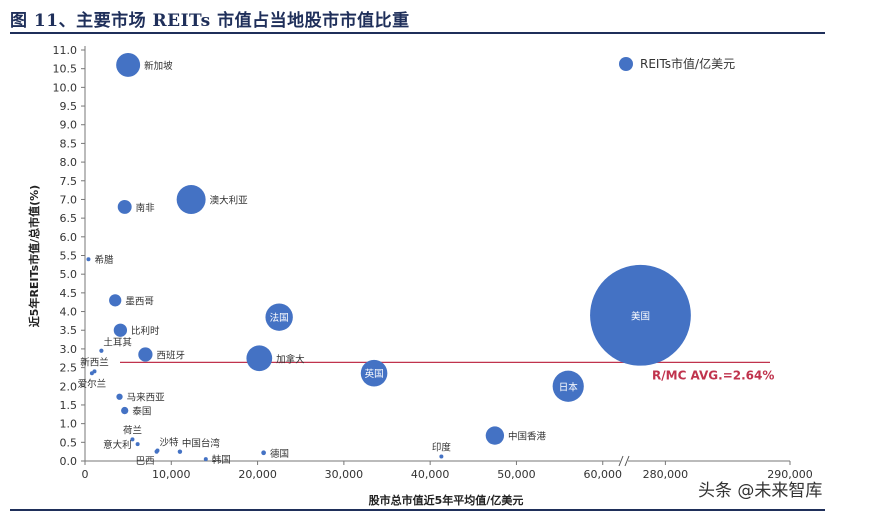 The height and width of the screenshot is (514, 875). Describe the element at coordinates (417, 33) in the screenshot. I see `title-rule` at that location.